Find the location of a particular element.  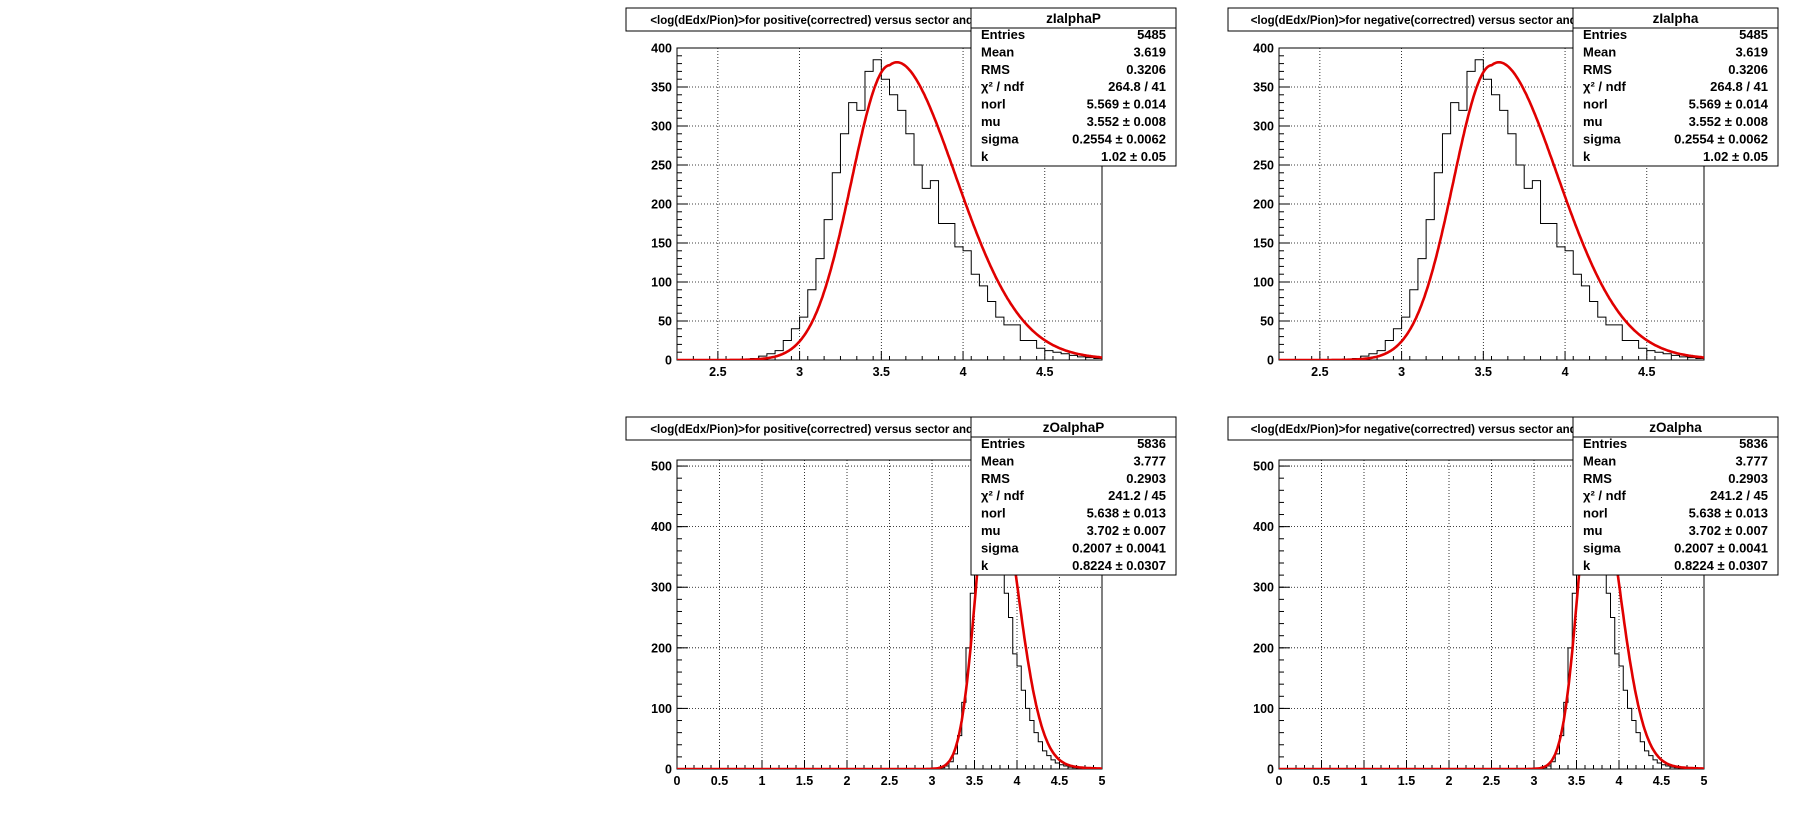

stats-value: 5485 is located at coordinates (1753, 34).